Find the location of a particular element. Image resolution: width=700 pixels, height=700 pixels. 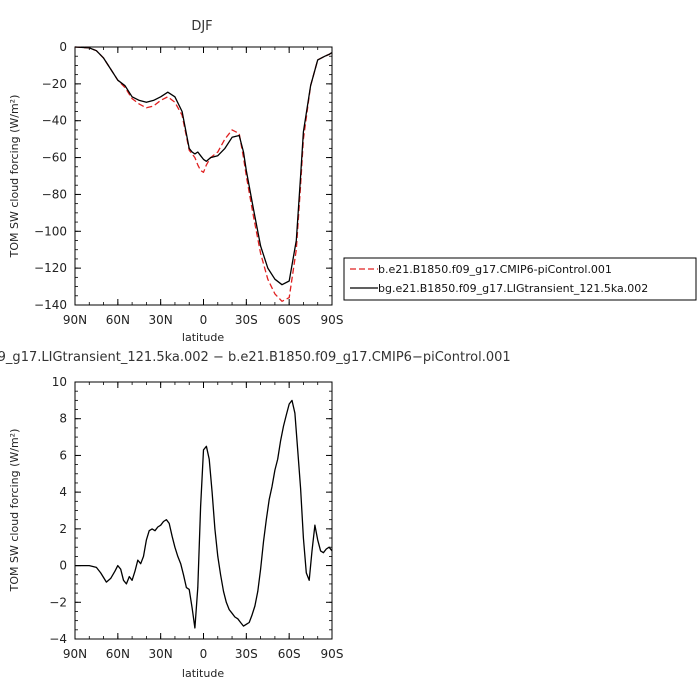

bottom-x-tick-label: 60N is located at coordinates (118, 654).